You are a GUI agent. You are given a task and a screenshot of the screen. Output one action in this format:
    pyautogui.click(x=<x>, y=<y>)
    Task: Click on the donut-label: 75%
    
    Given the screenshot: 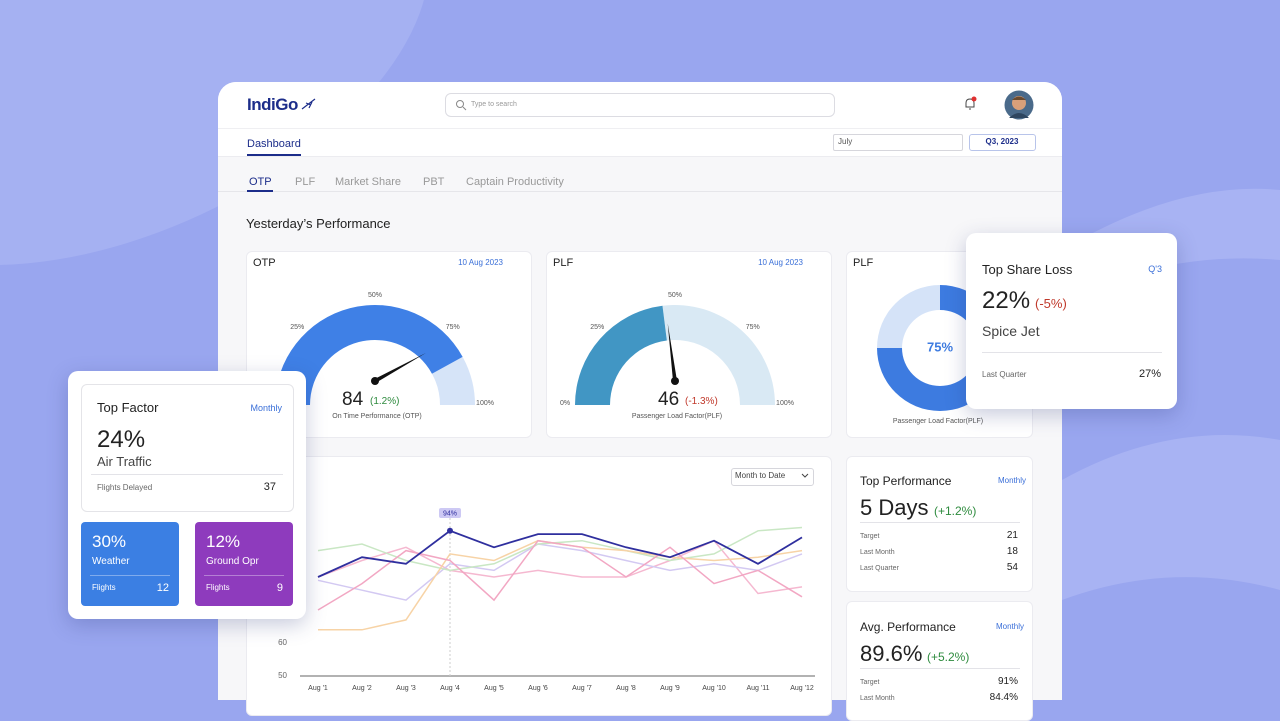 What is the action you would take?
    pyautogui.click(x=940, y=346)
    